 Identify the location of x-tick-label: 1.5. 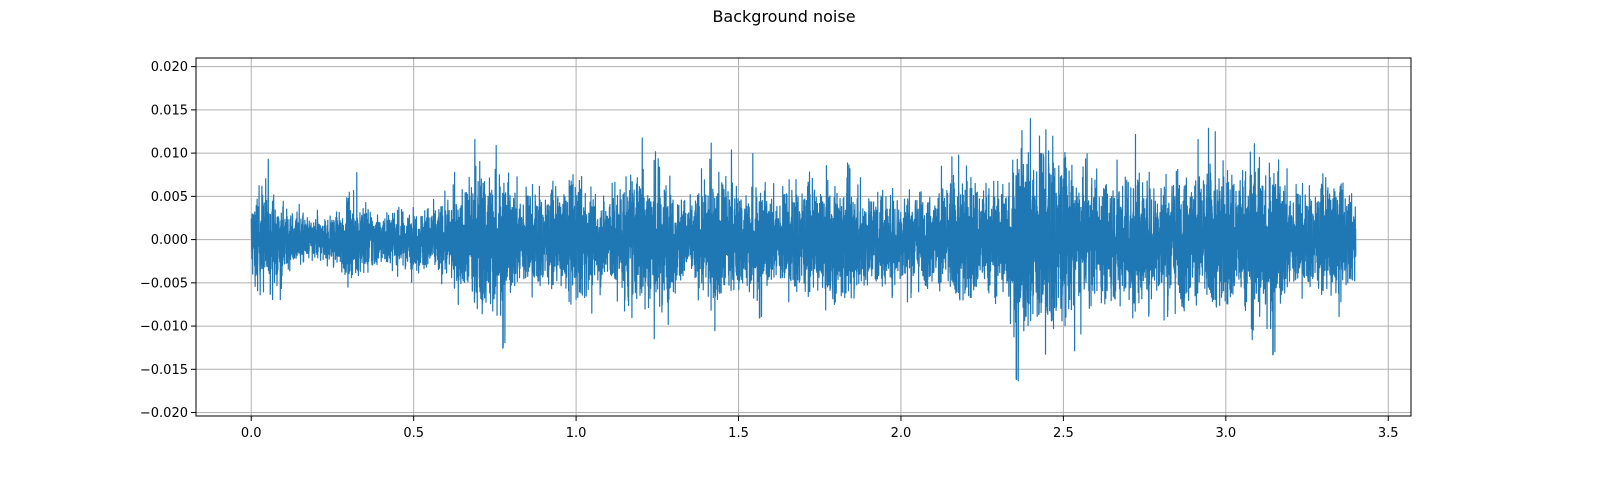
(738, 433).